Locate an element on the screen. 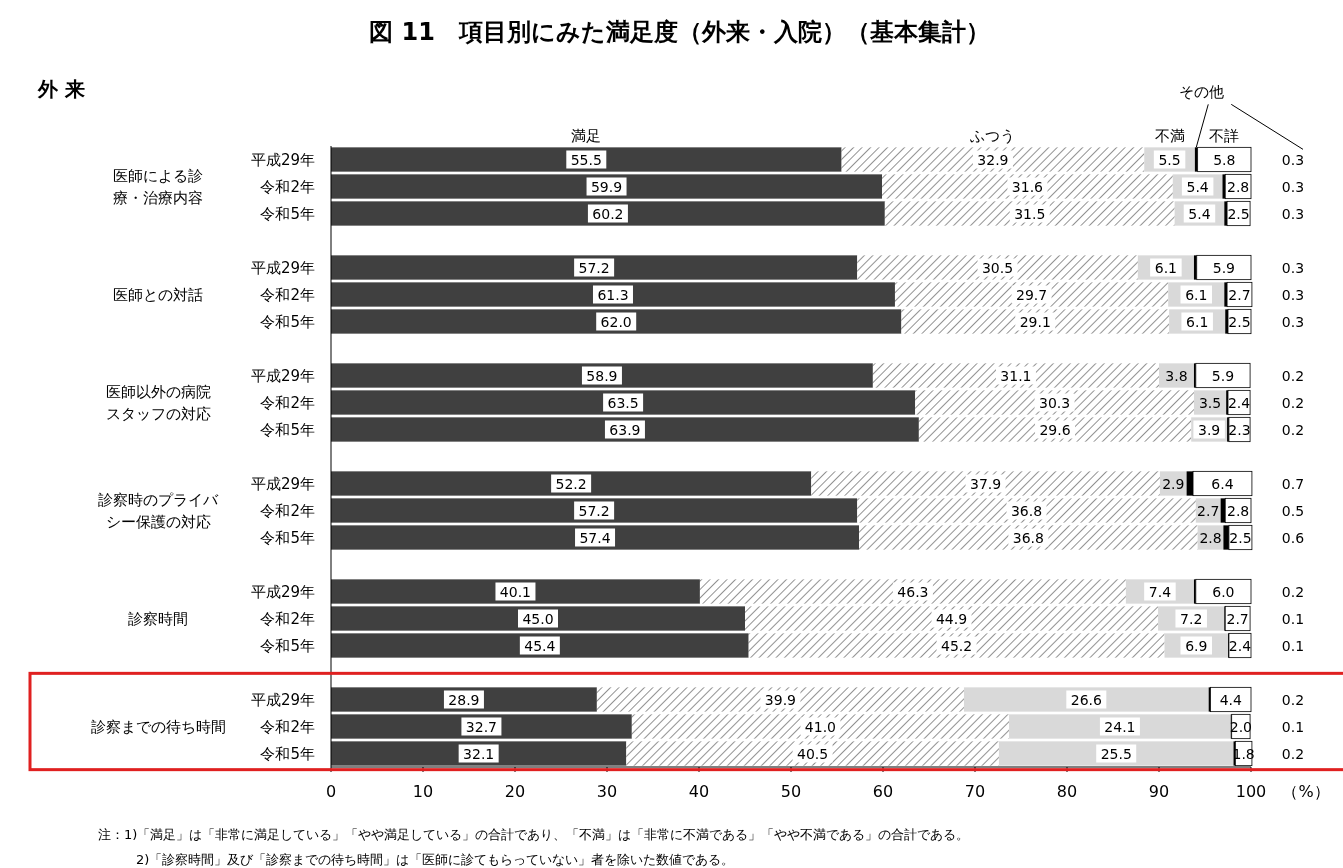  data-label: 24.1 is located at coordinates (1120, 726).